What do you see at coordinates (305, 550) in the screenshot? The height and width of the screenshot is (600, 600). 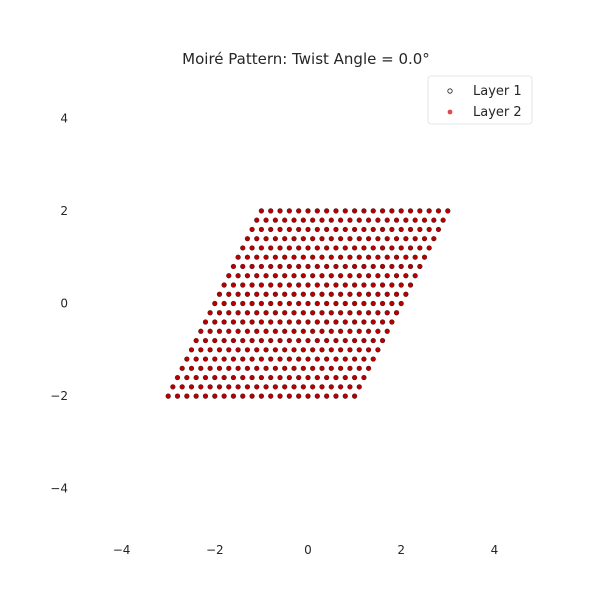 I see `x-axis: −4 −2 0 2 4` at bounding box center [305, 550].